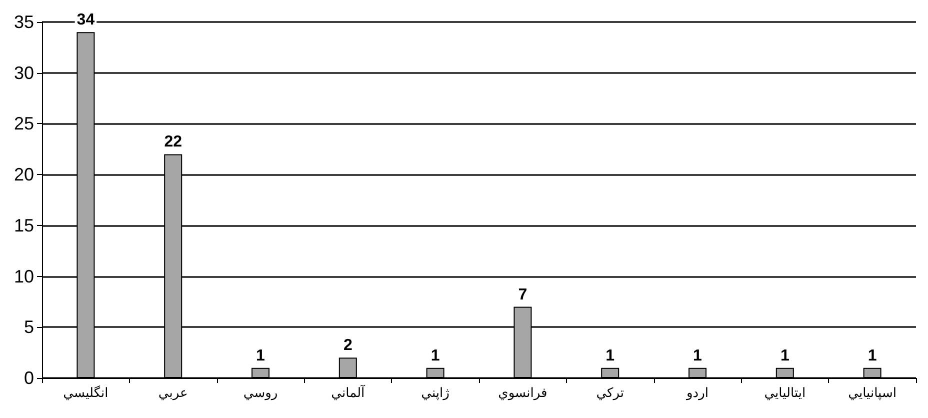  I want to click on data-label: 34, so click(85, 20).